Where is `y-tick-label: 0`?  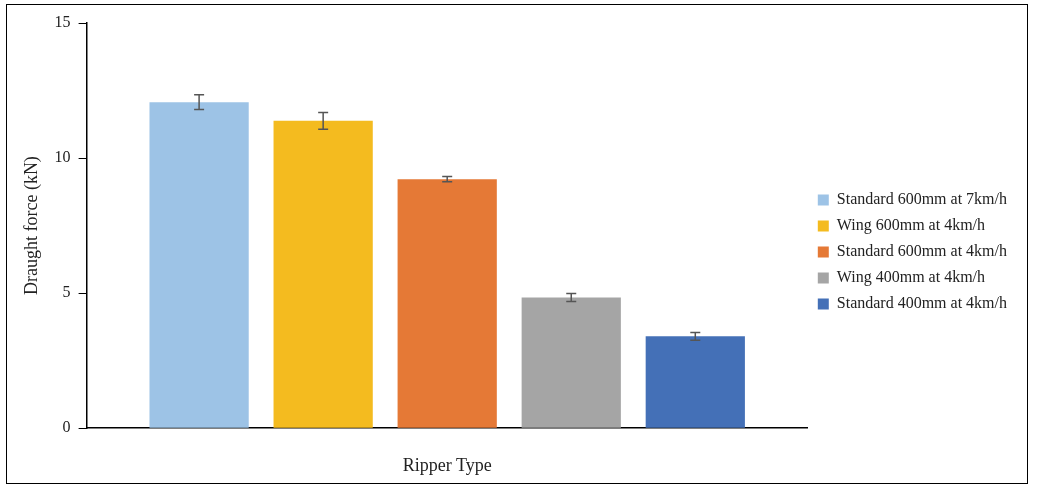
y-tick-label: 0 is located at coordinates (66, 427).